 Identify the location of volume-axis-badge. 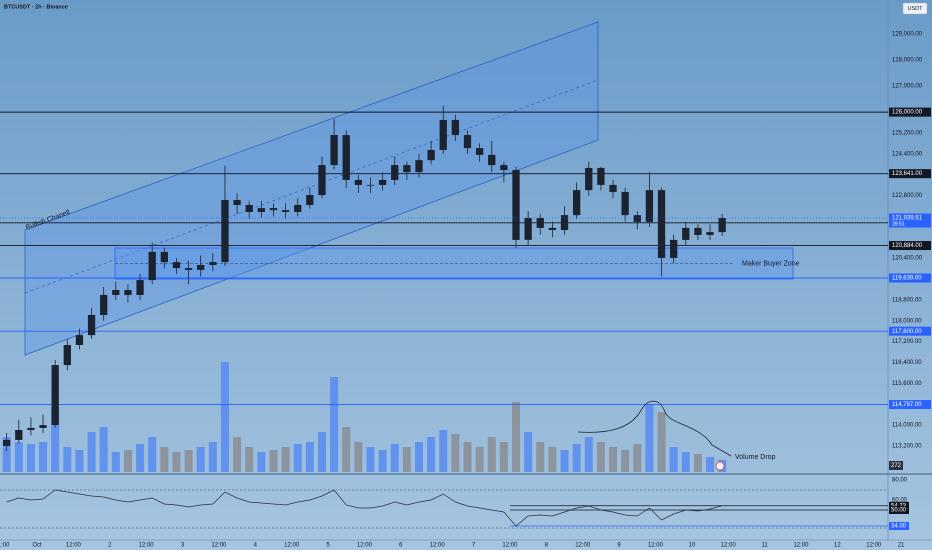
(896, 465).